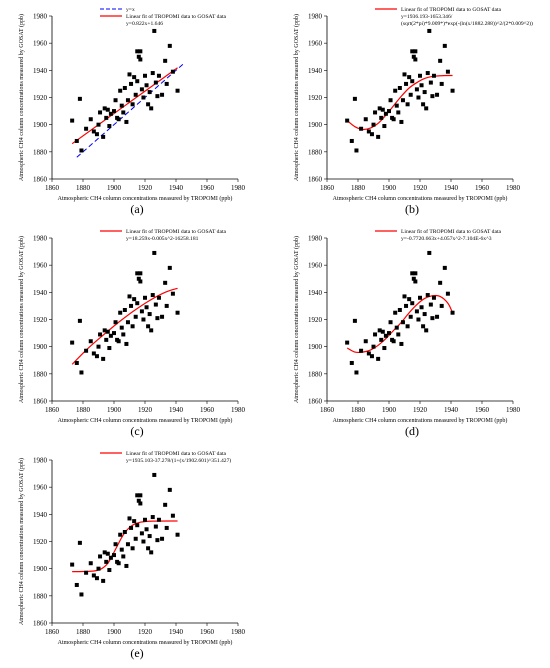 The width and height of the screenshot is (550, 668). What do you see at coordinates (412, 209) in the screenshot?
I see `panel-caption: (b)` at bounding box center [412, 209].